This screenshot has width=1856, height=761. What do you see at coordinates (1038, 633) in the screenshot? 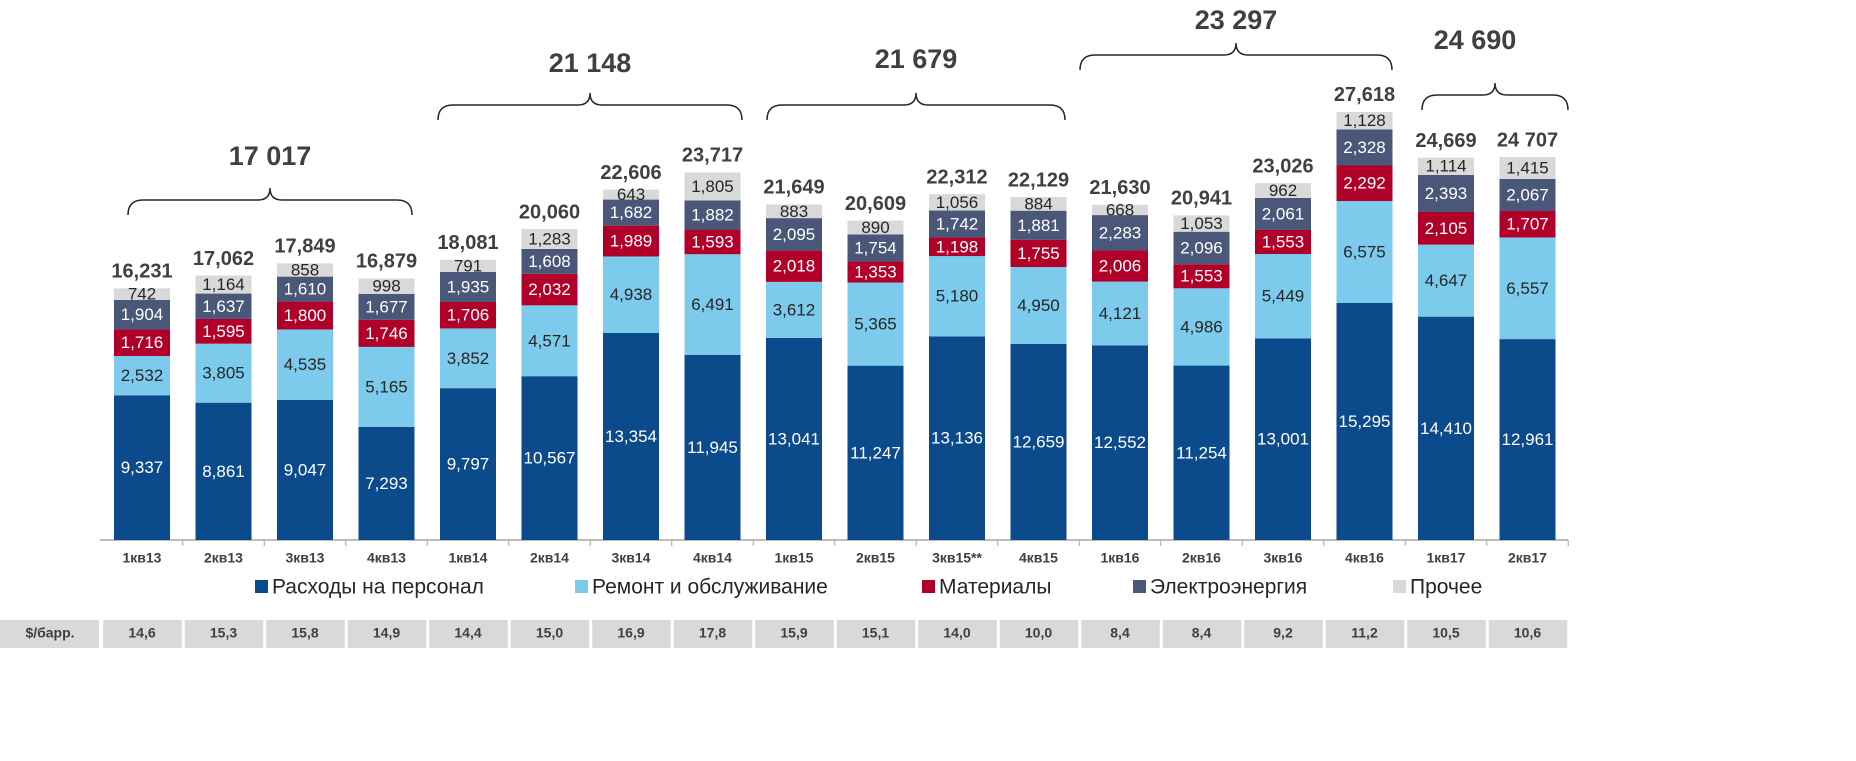
I see `table-value: 10,0` at bounding box center [1038, 633].